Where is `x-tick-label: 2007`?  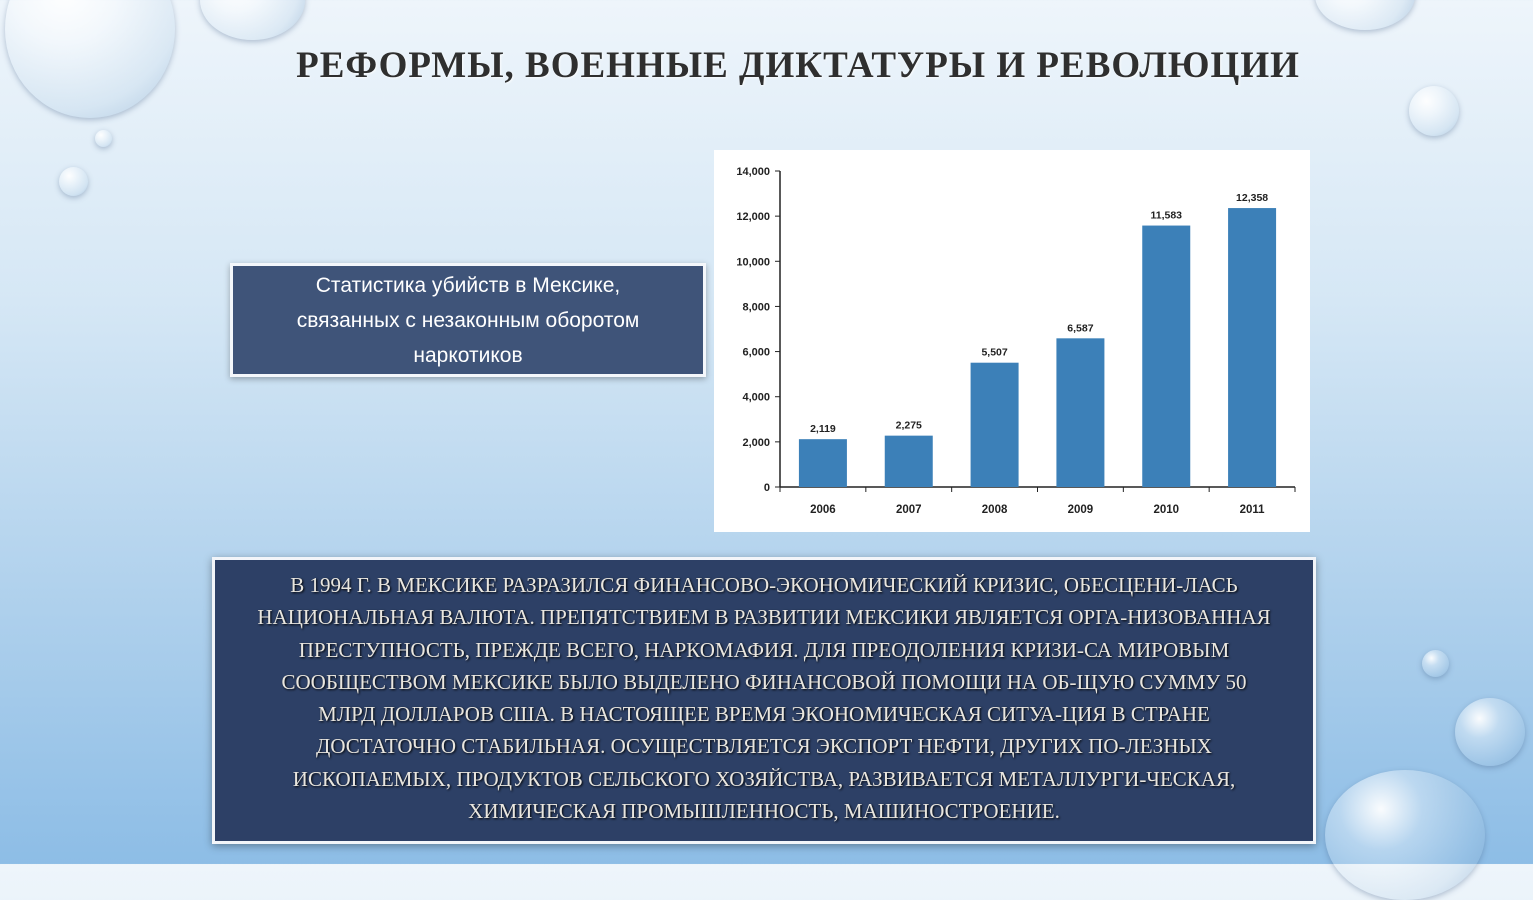 x-tick-label: 2007 is located at coordinates (909, 510).